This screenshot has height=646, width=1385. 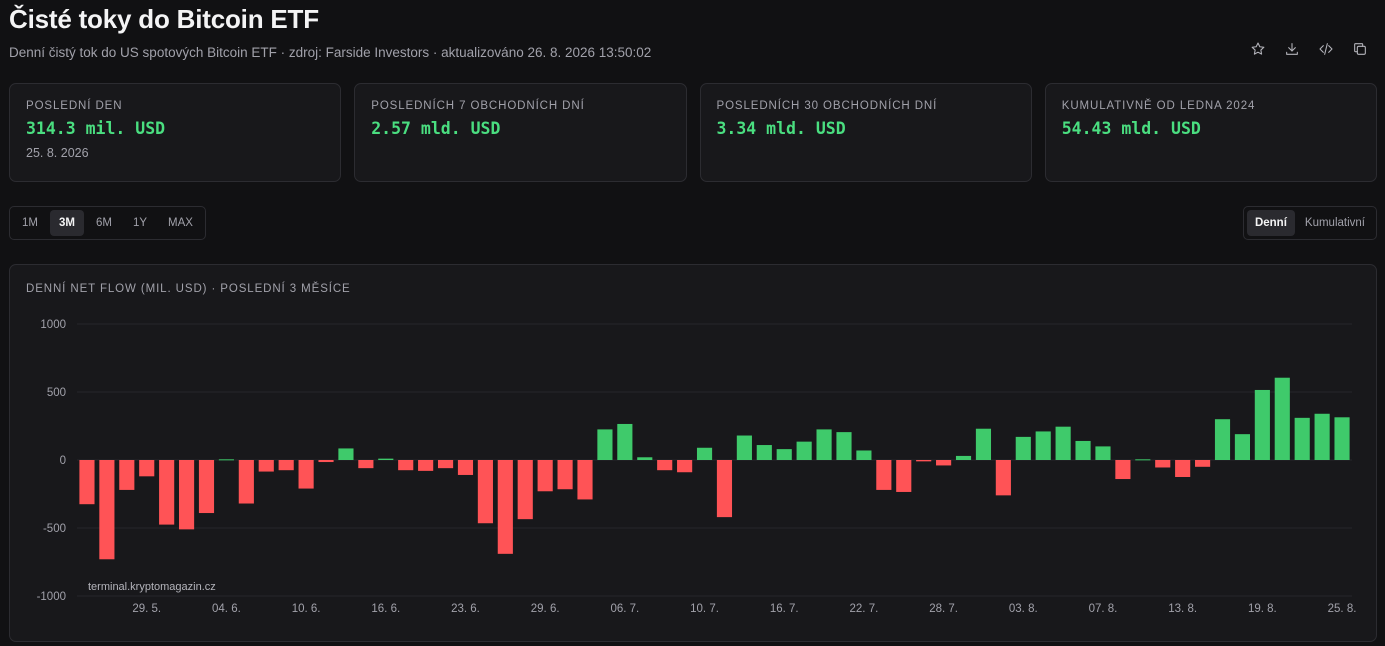 What do you see at coordinates (1292, 49) in the screenshot?
I see `download-icon` at bounding box center [1292, 49].